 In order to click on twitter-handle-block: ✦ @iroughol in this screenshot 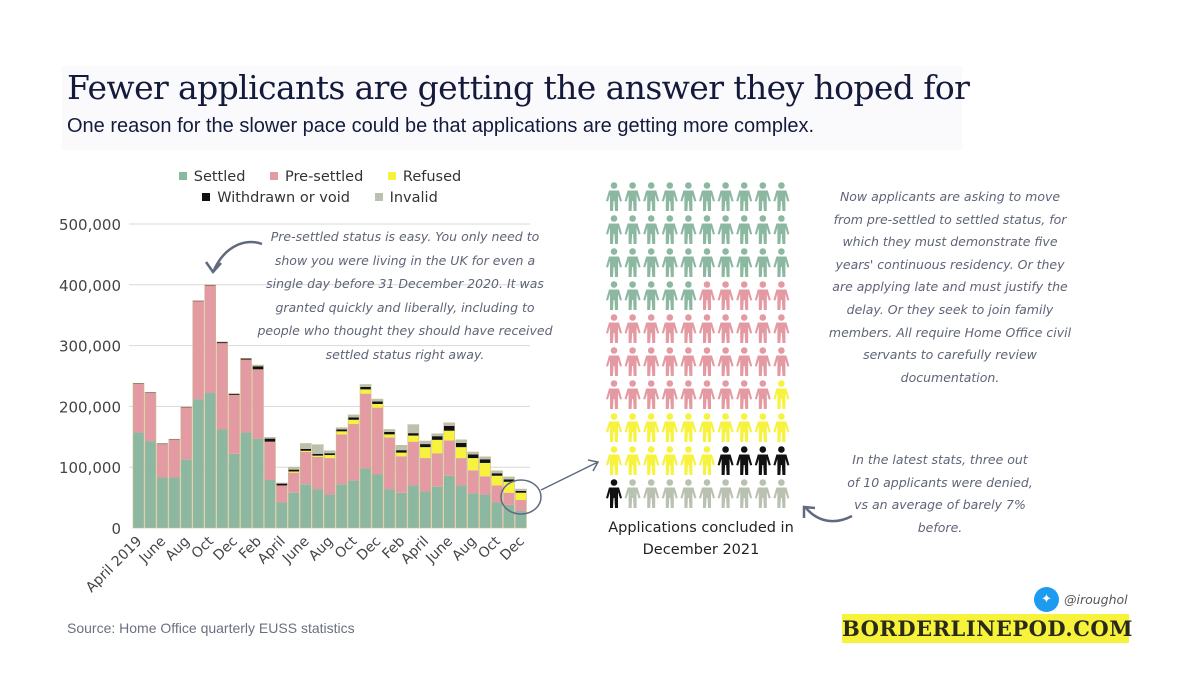, I will do `click(1081, 599)`.